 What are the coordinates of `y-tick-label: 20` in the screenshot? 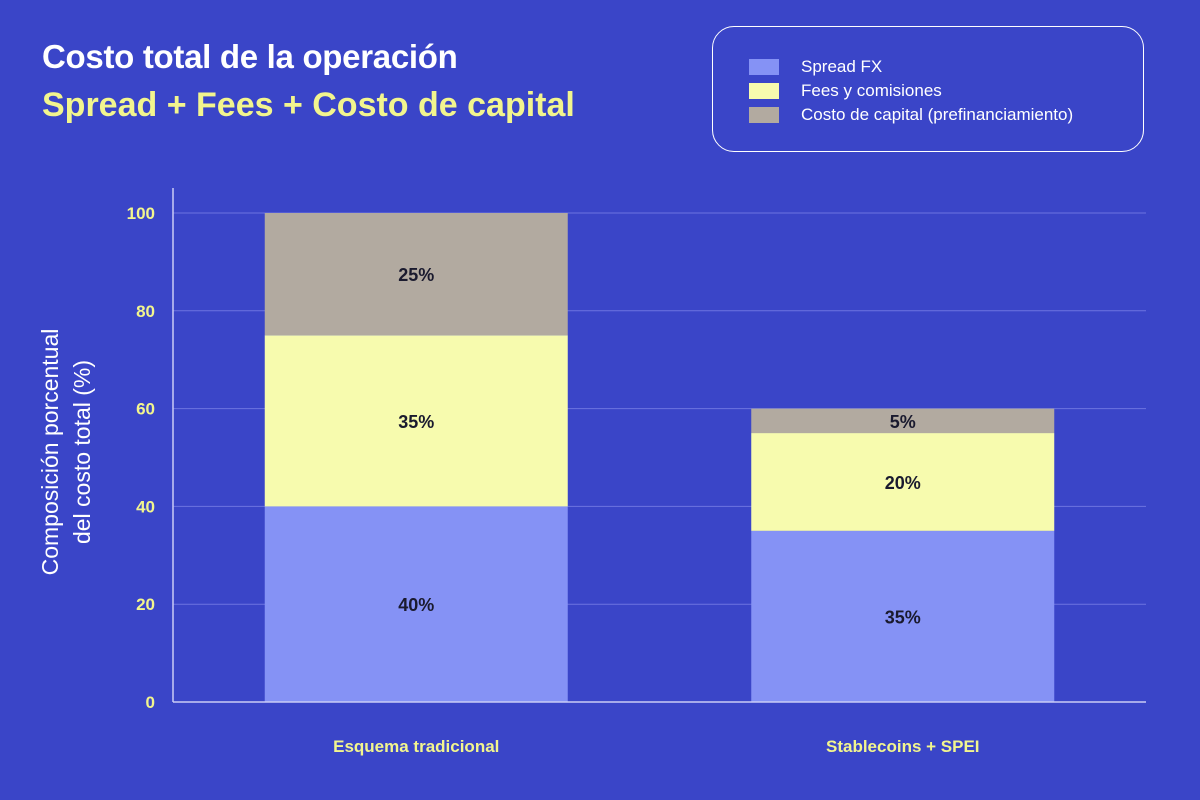 It's located at (145, 604).